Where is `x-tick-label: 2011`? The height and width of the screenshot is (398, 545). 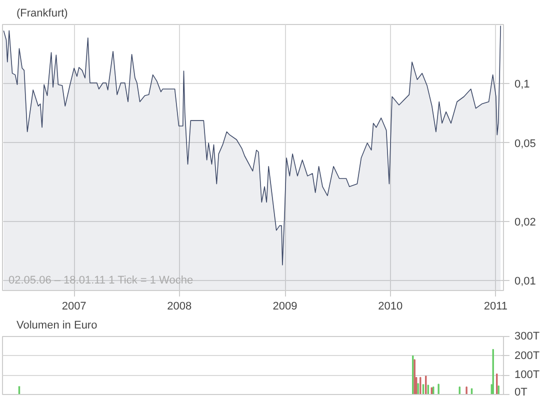
x-tick-label: 2011 is located at coordinates (496, 306).